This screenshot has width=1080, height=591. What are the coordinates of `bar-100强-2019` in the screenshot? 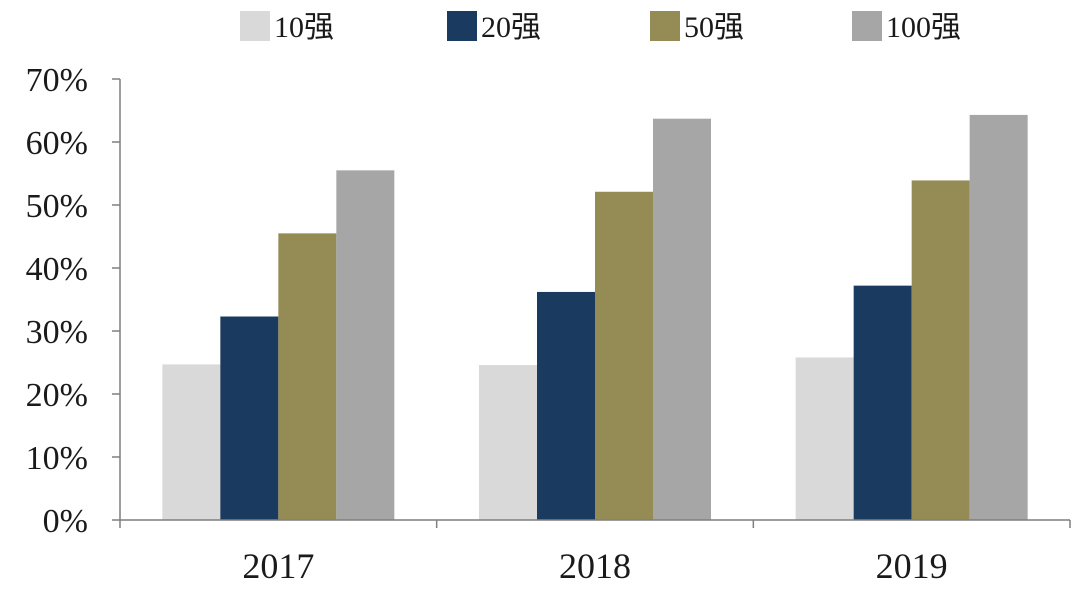 It's located at (998, 317).